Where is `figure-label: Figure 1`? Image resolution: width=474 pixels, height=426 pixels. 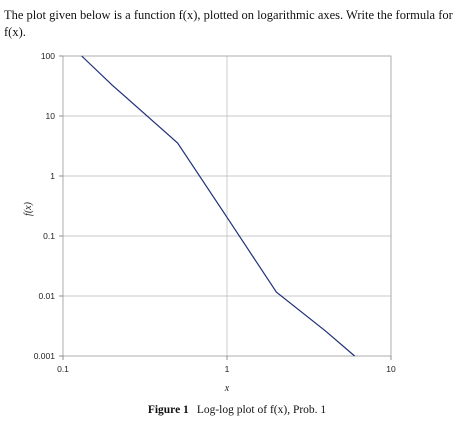
figure-label: Figure 1 is located at coordinates (168, 410).